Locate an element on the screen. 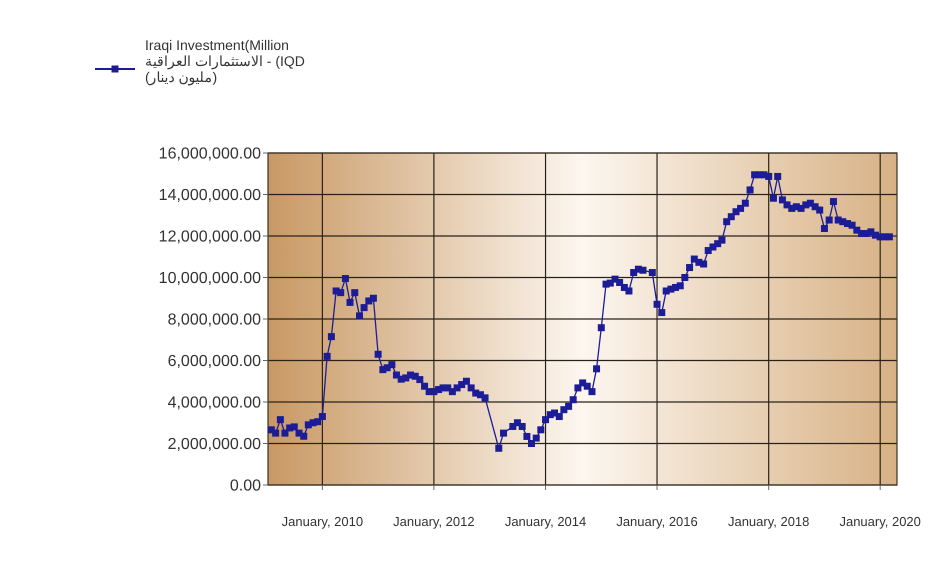 This screenshot has width=949, height=584. x-tick-label: January, 2014 is located at coordinates (545, 521).